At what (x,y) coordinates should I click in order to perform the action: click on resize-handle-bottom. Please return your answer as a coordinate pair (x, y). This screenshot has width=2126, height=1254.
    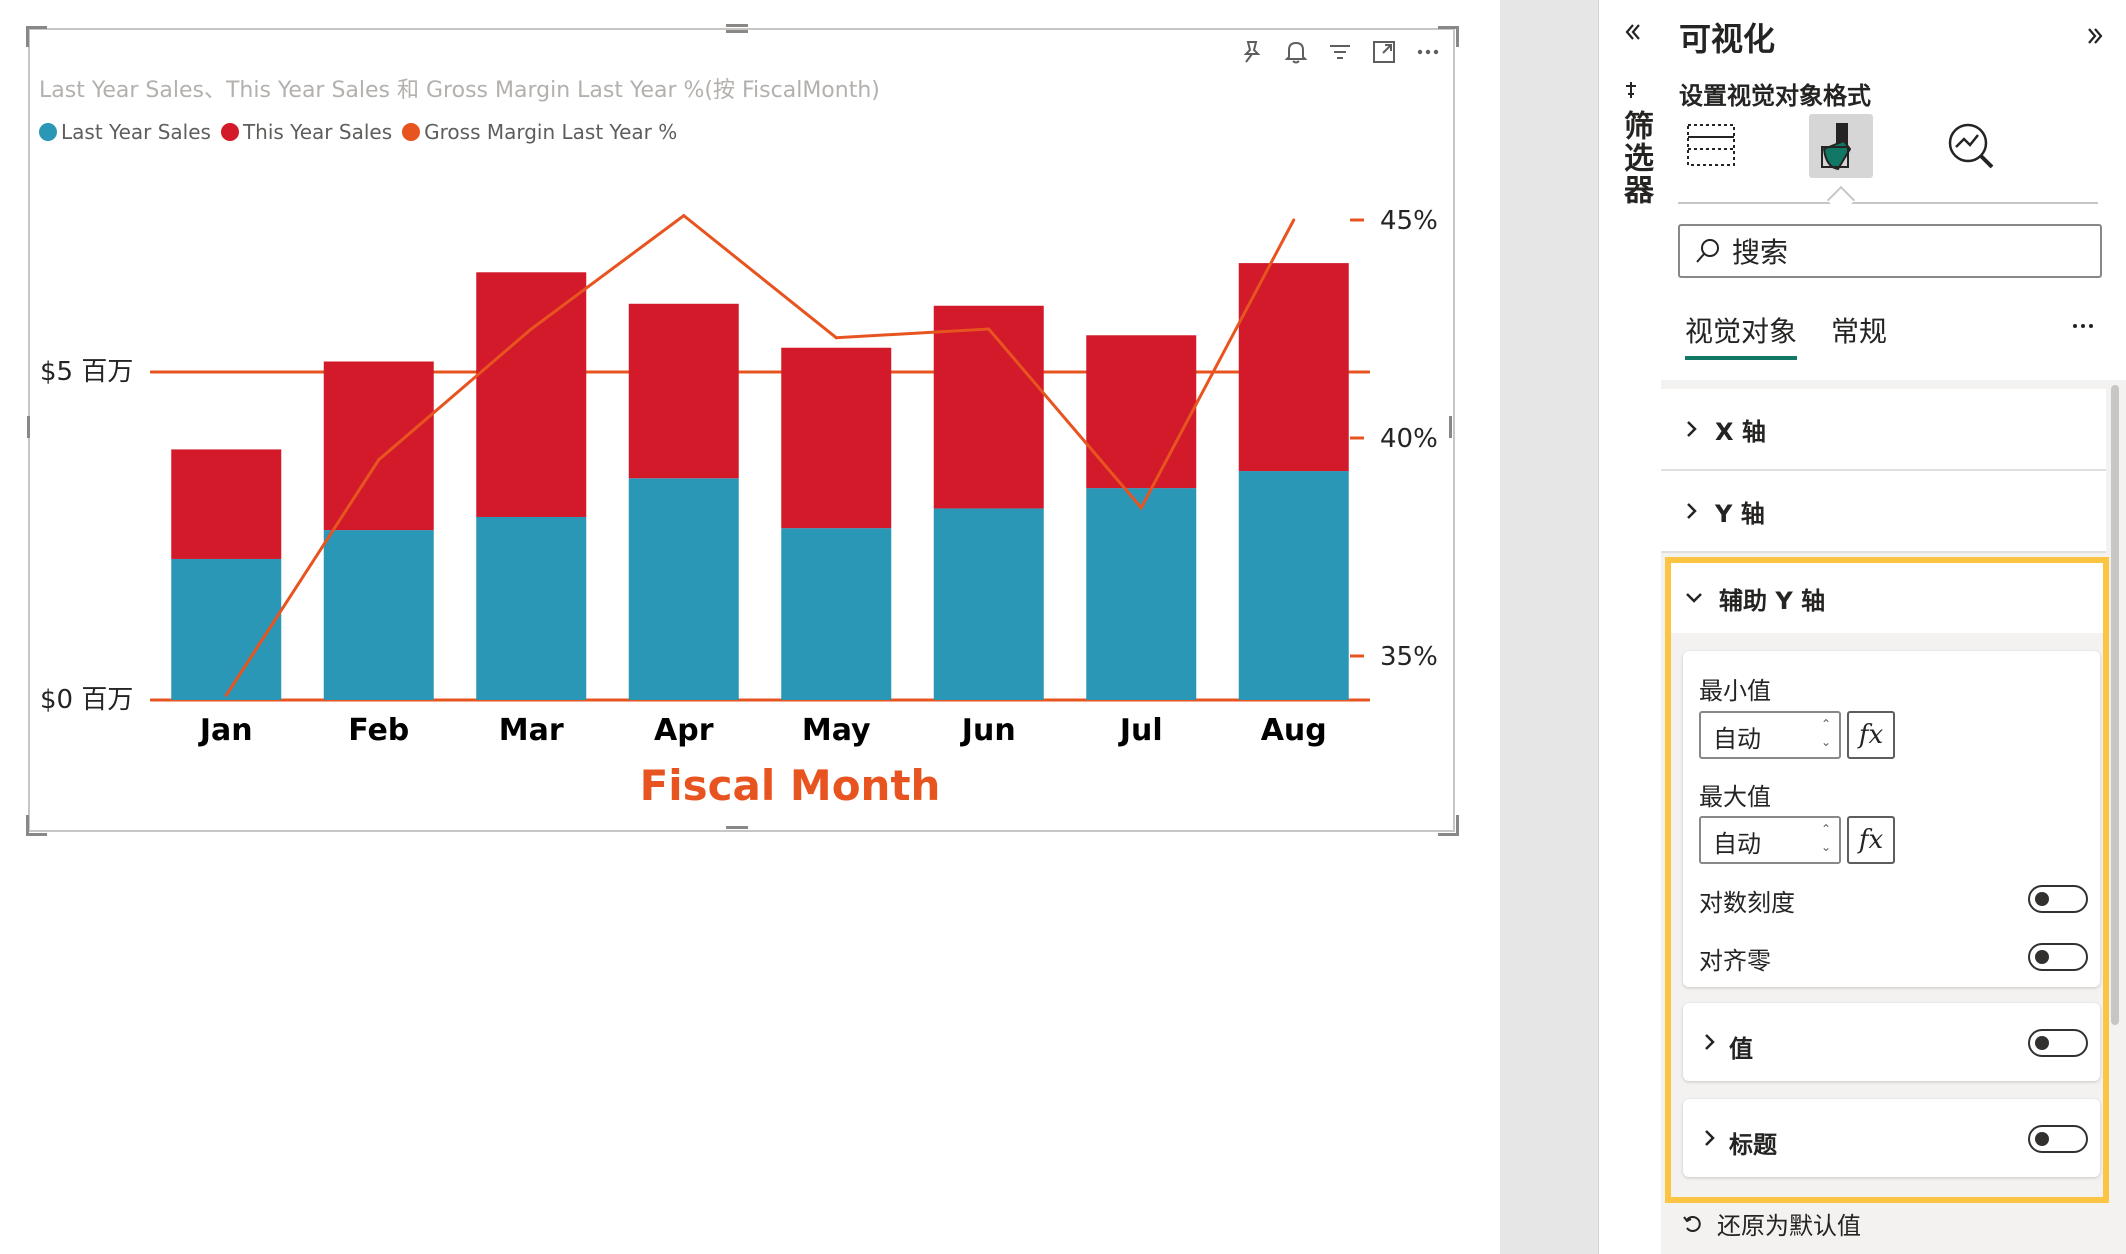
    Looking at the image, I should click on (737, 827).